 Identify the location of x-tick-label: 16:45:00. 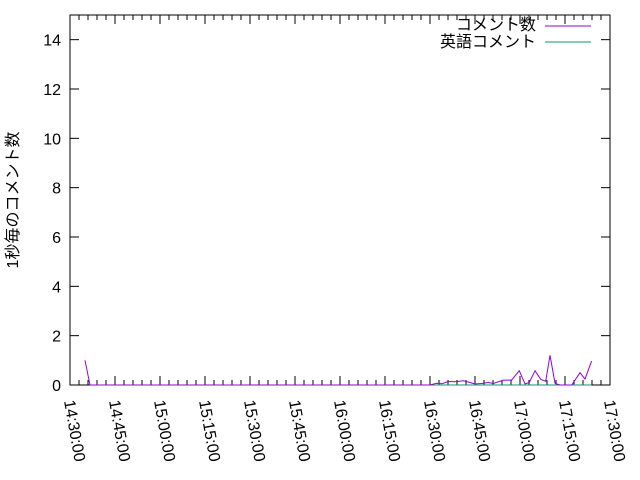
(479, 431).